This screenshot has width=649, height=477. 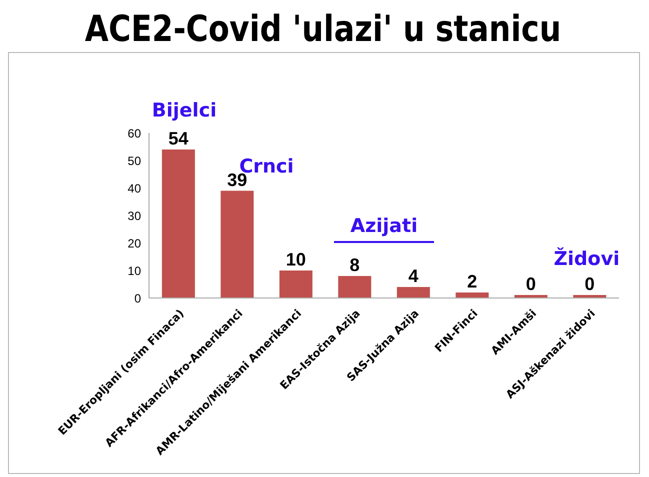 What do you see at coordinates (135, 215) in the screenshot?
I see `y-tick-label: 30` at bounding box center [135, 215].